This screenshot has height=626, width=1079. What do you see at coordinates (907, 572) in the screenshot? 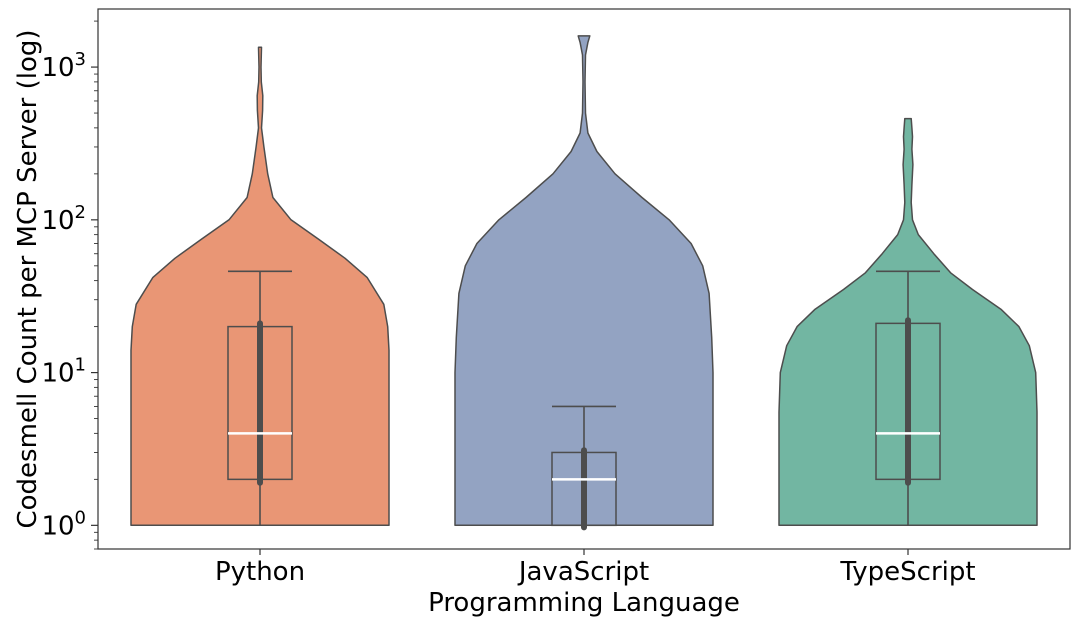
I see `x-tick-label: TypeScript` at bounding box center [907, 572].